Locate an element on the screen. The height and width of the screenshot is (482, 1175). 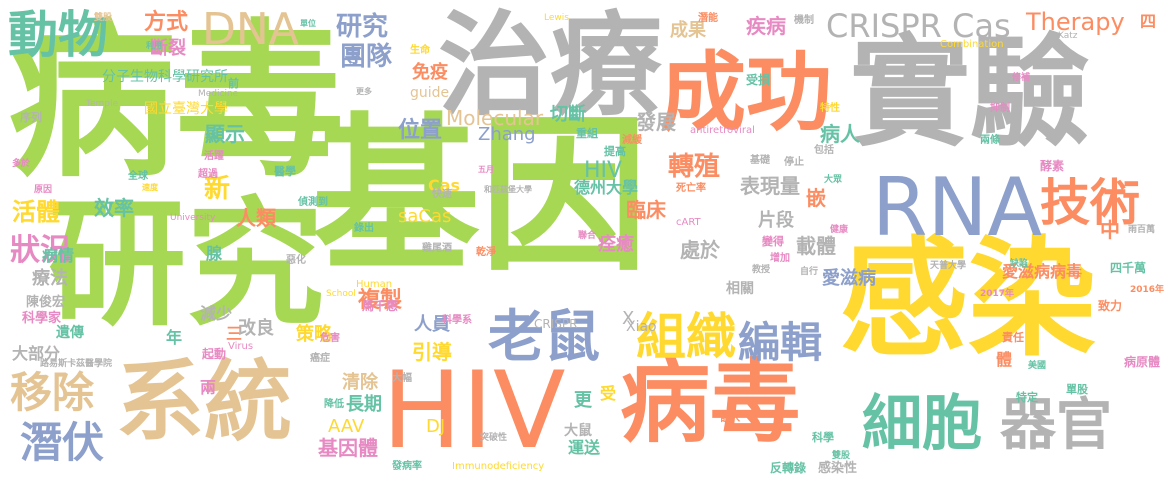
cloud-word: 發病率 is located at coordinates (407, 466).